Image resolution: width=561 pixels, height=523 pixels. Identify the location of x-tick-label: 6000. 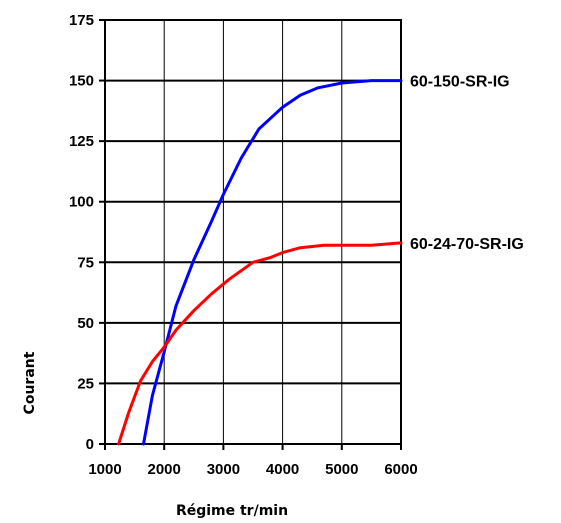
(400, 469).